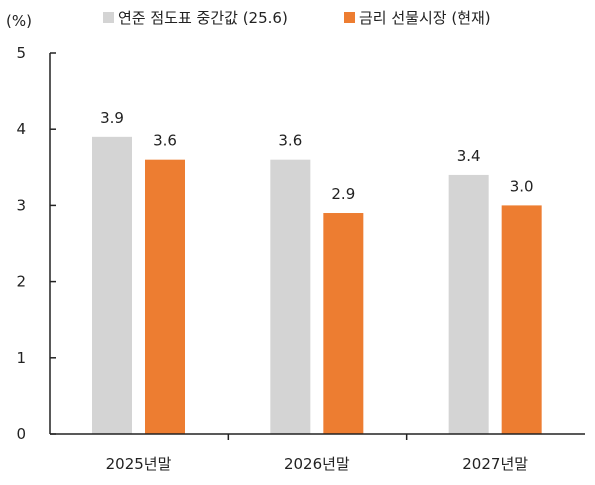 Image resolution: width=595 pixels, height=485 pixels. What do you see at coordinates (21, 434) in the screenshot?
I see `y-tick-label: 0` at bounding box center [21, 434].